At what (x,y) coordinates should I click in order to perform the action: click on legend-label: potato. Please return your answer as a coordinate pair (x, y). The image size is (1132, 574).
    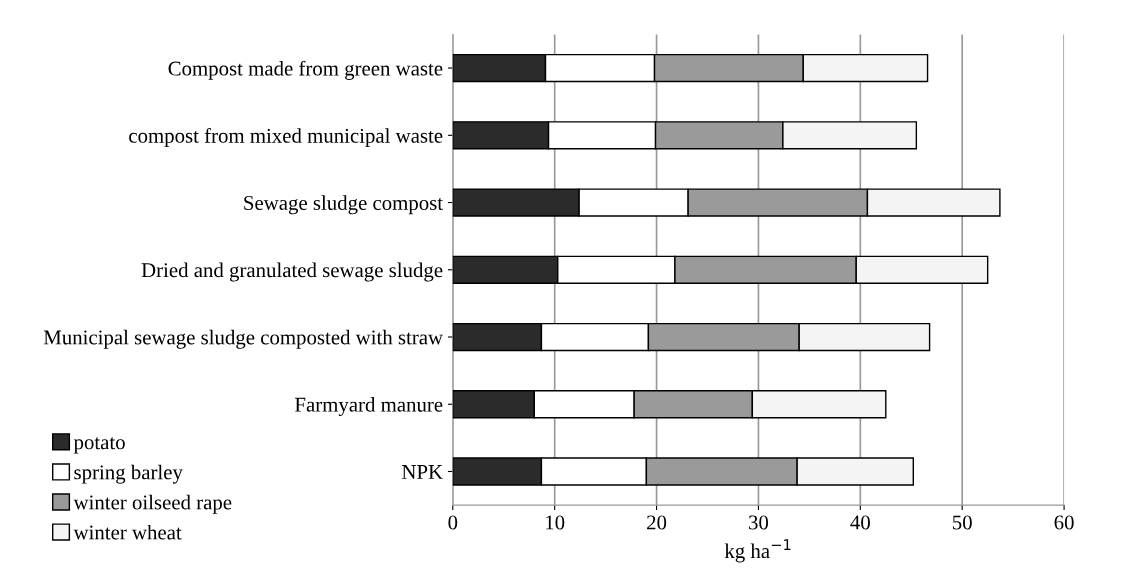
    Looking at the image, I should click on (99, 445).